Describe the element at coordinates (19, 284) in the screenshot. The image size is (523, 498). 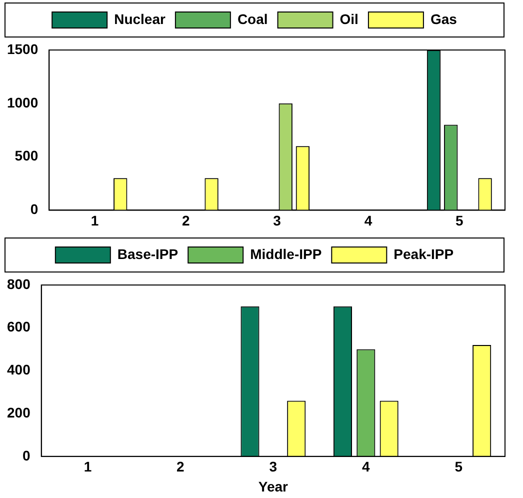
I see `y-tick-label: 800` at that location.